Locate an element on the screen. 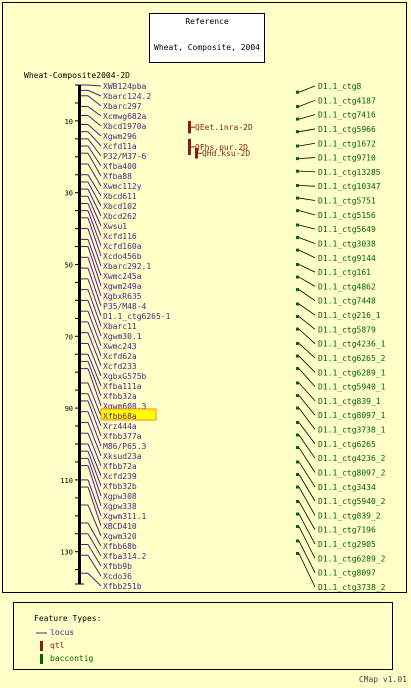  locus-label: Xwmc243 is located at coordinates (120, 346).